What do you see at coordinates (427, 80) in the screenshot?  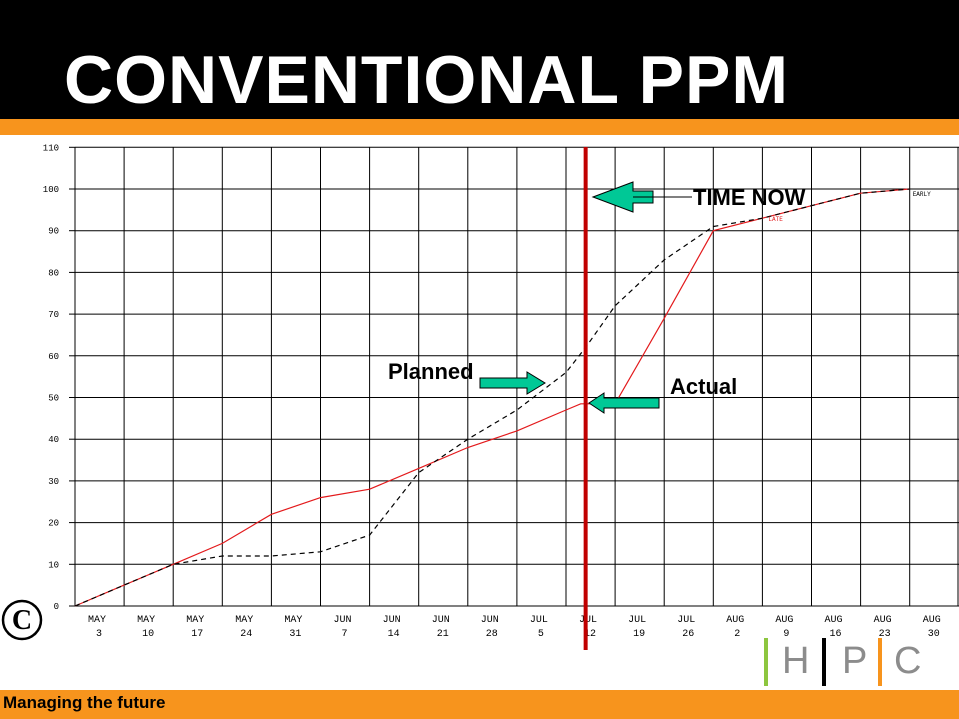 I see `page-title: CONVENTIONAL PPM` at bounding box center [427, 80].